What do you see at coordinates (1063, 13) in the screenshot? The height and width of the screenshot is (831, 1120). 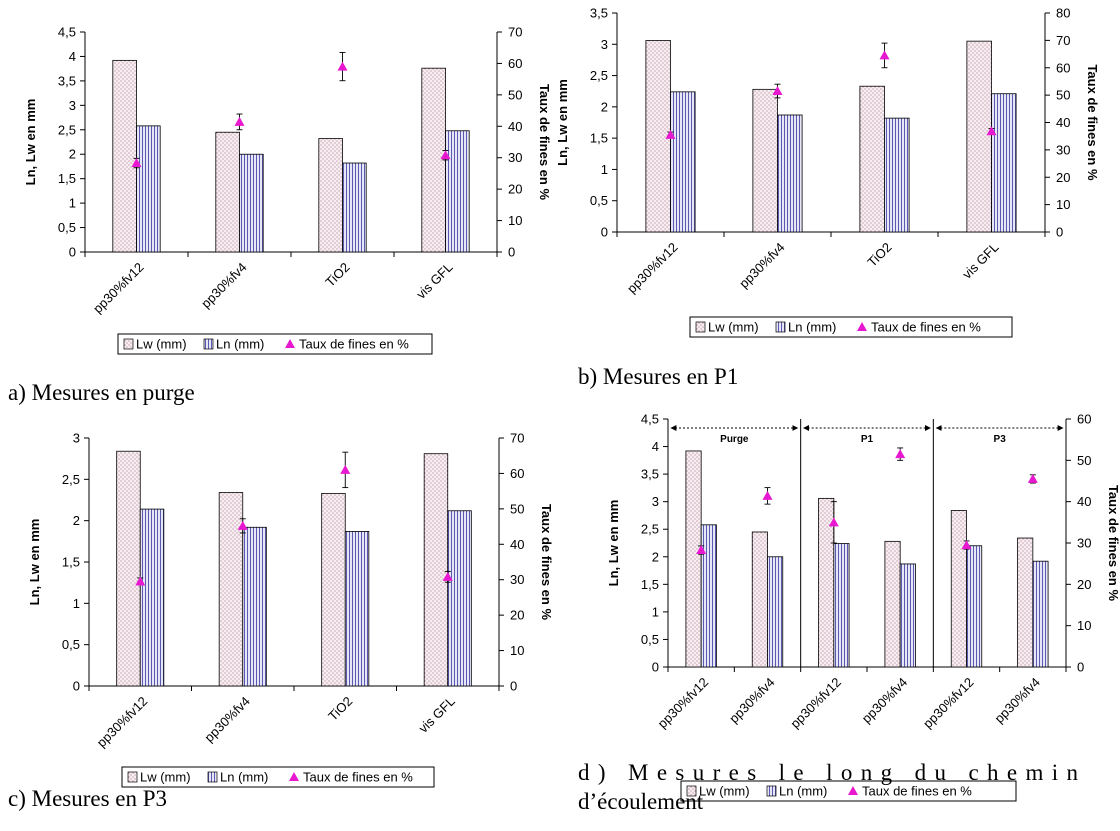 I see `y-tick-label-right: 80` at bounding box center [1063, 13].